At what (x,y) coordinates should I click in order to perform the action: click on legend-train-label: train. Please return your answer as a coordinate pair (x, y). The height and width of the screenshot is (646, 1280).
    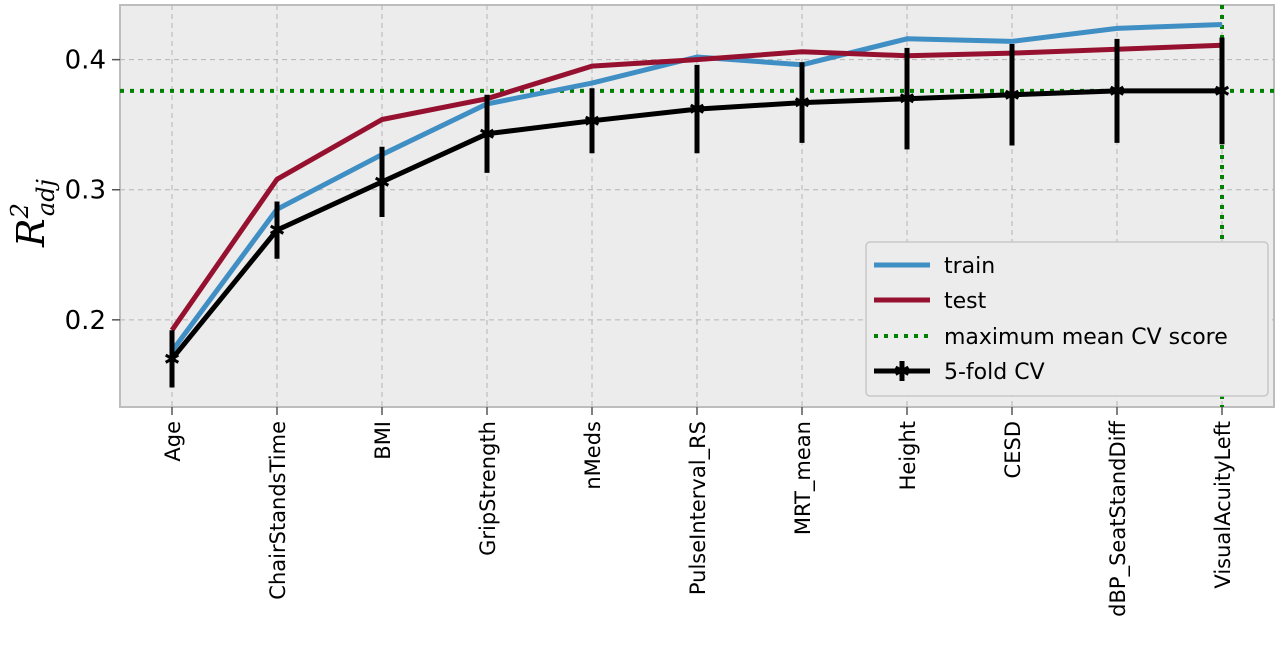
    Looking at the image, I should click on (969, 266).